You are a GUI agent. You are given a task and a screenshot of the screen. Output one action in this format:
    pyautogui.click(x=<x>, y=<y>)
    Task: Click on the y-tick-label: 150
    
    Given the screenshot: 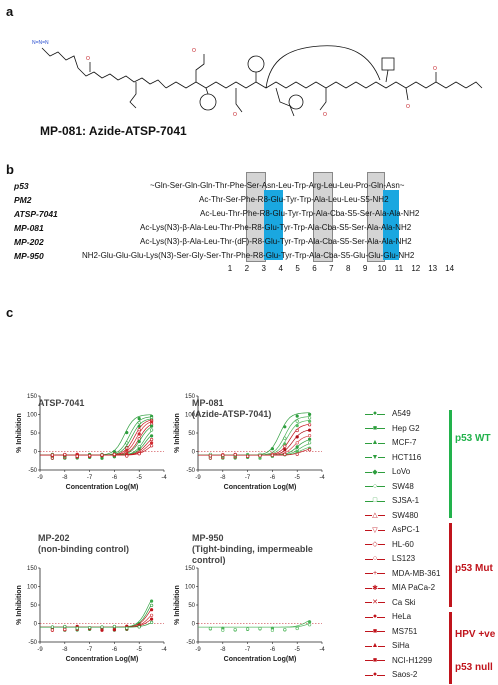 What is the action you would take?
    pyautogui.click(x=190, y=397)
    